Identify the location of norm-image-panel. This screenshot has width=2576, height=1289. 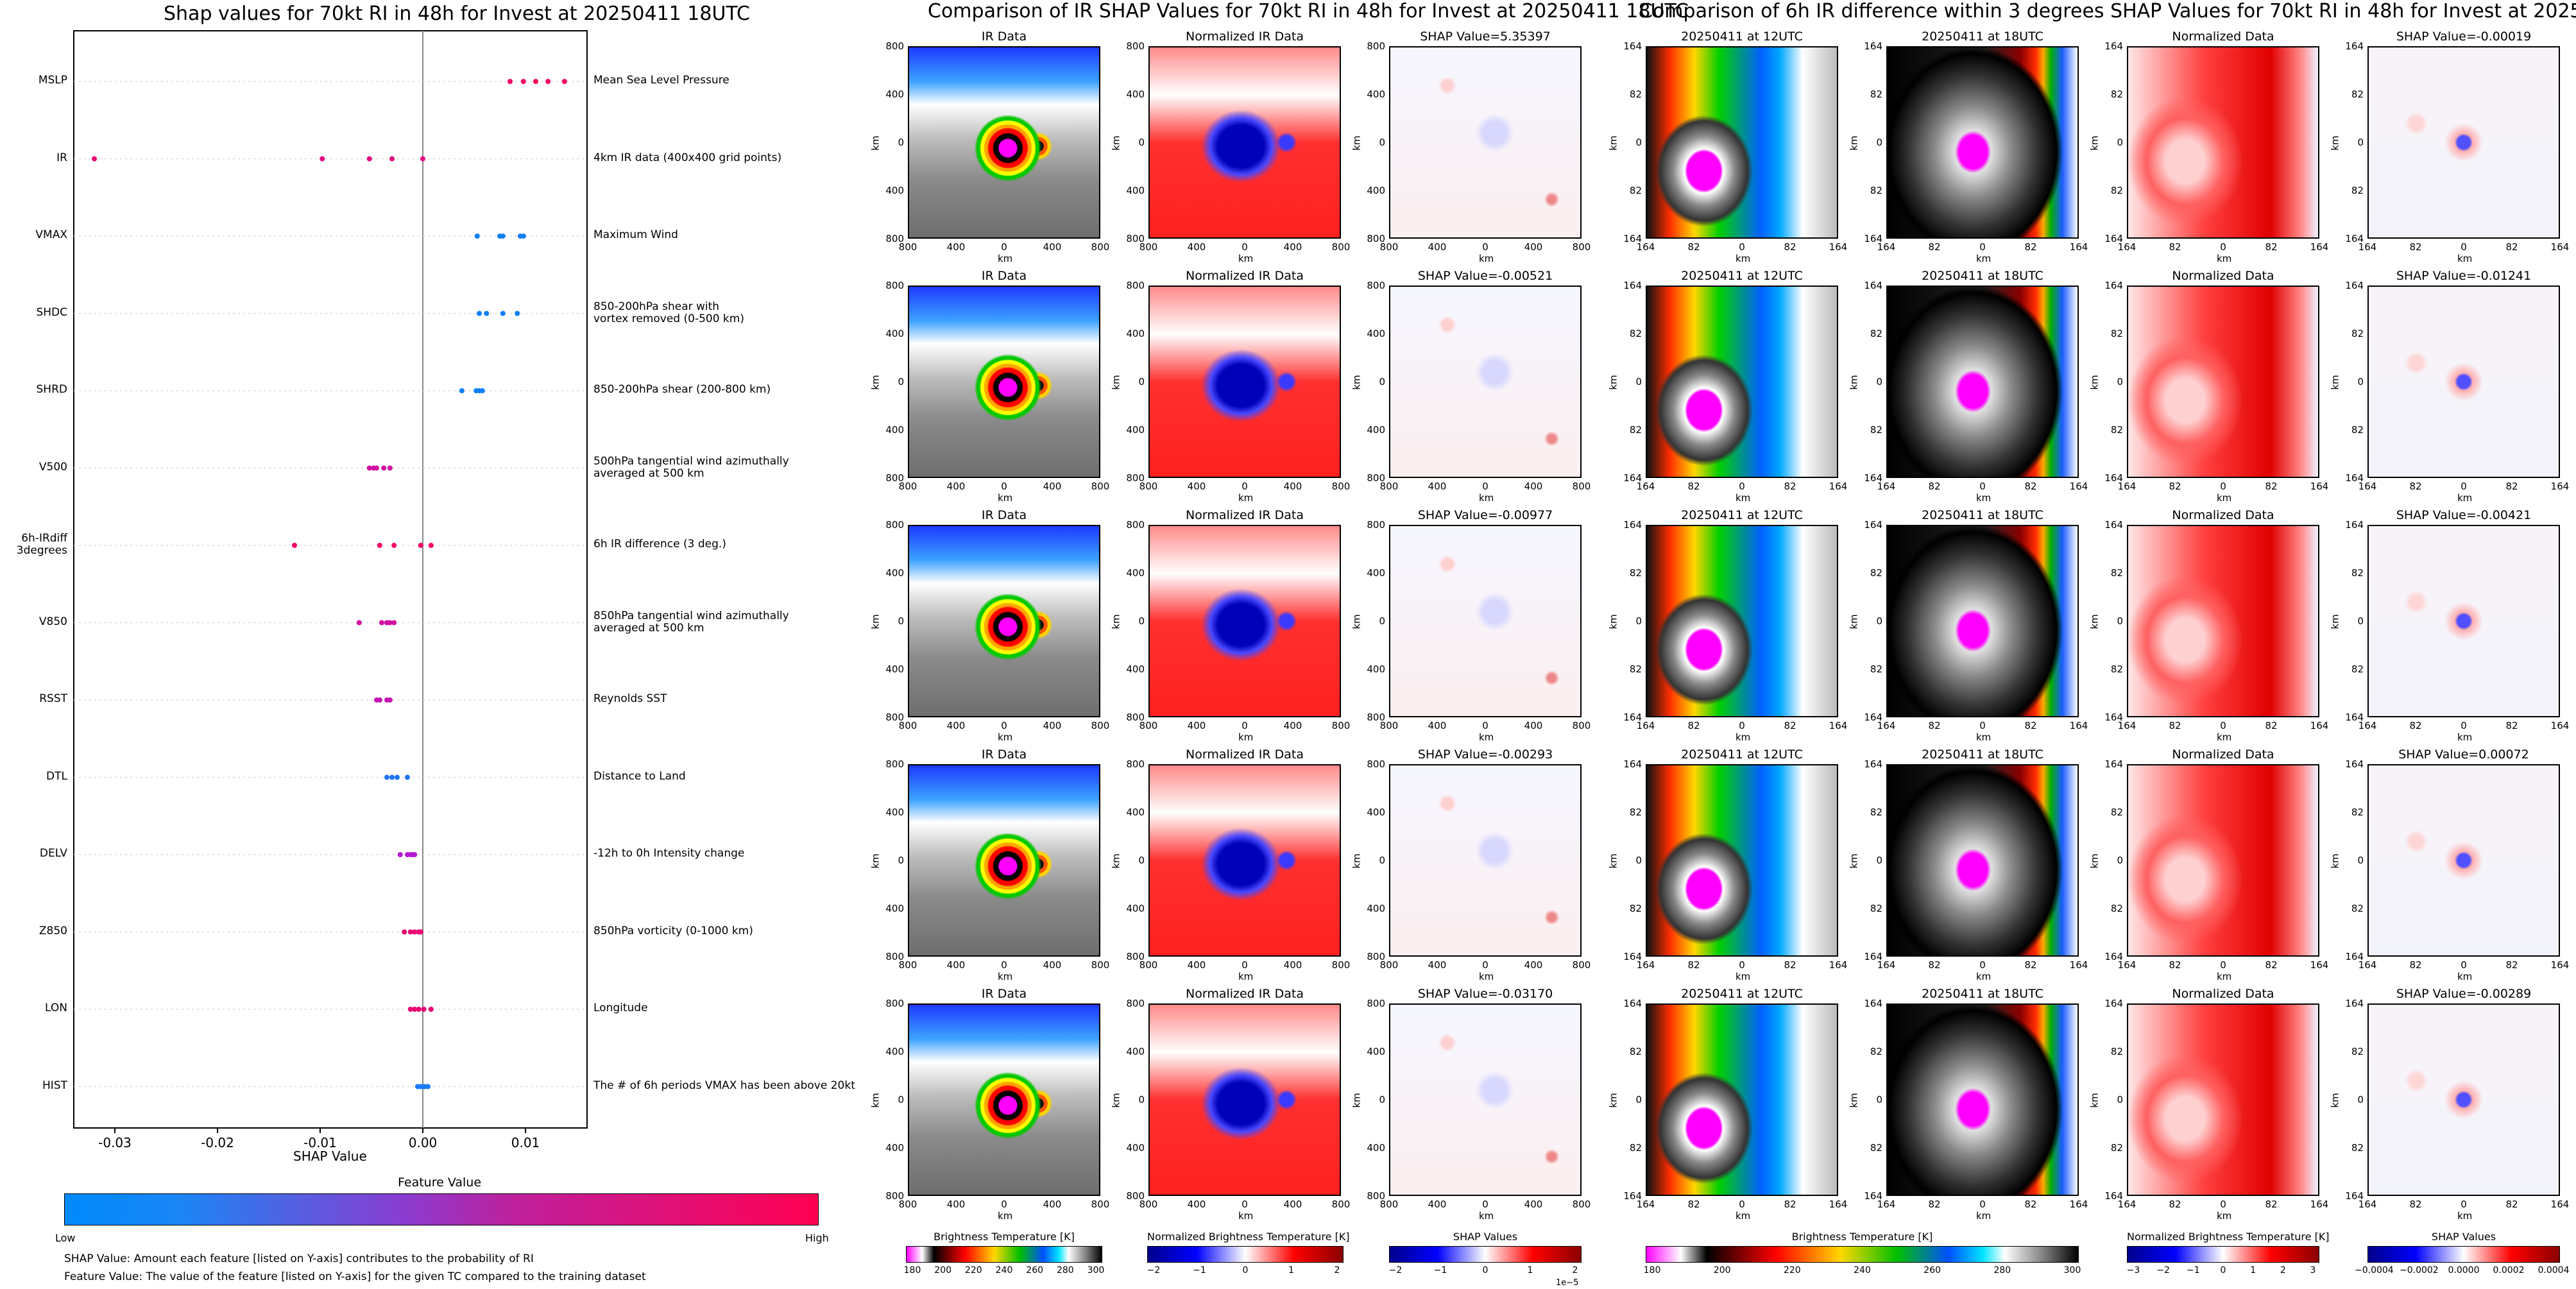
(1244, 1099).